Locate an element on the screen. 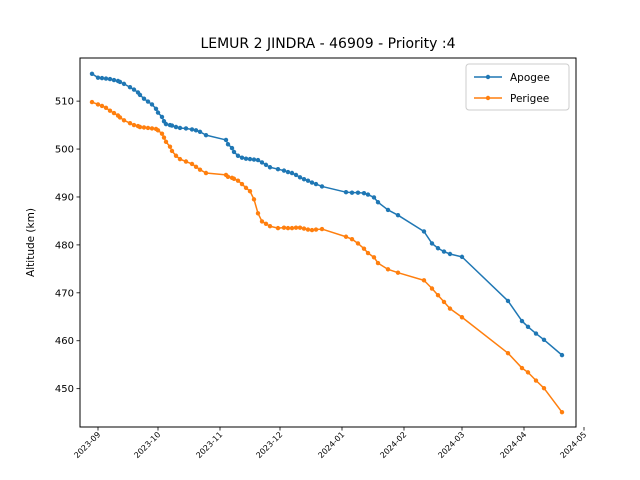 This screenshot has height=480, width=640. y-tick-label: 460 is located at coordinates (64, 341).